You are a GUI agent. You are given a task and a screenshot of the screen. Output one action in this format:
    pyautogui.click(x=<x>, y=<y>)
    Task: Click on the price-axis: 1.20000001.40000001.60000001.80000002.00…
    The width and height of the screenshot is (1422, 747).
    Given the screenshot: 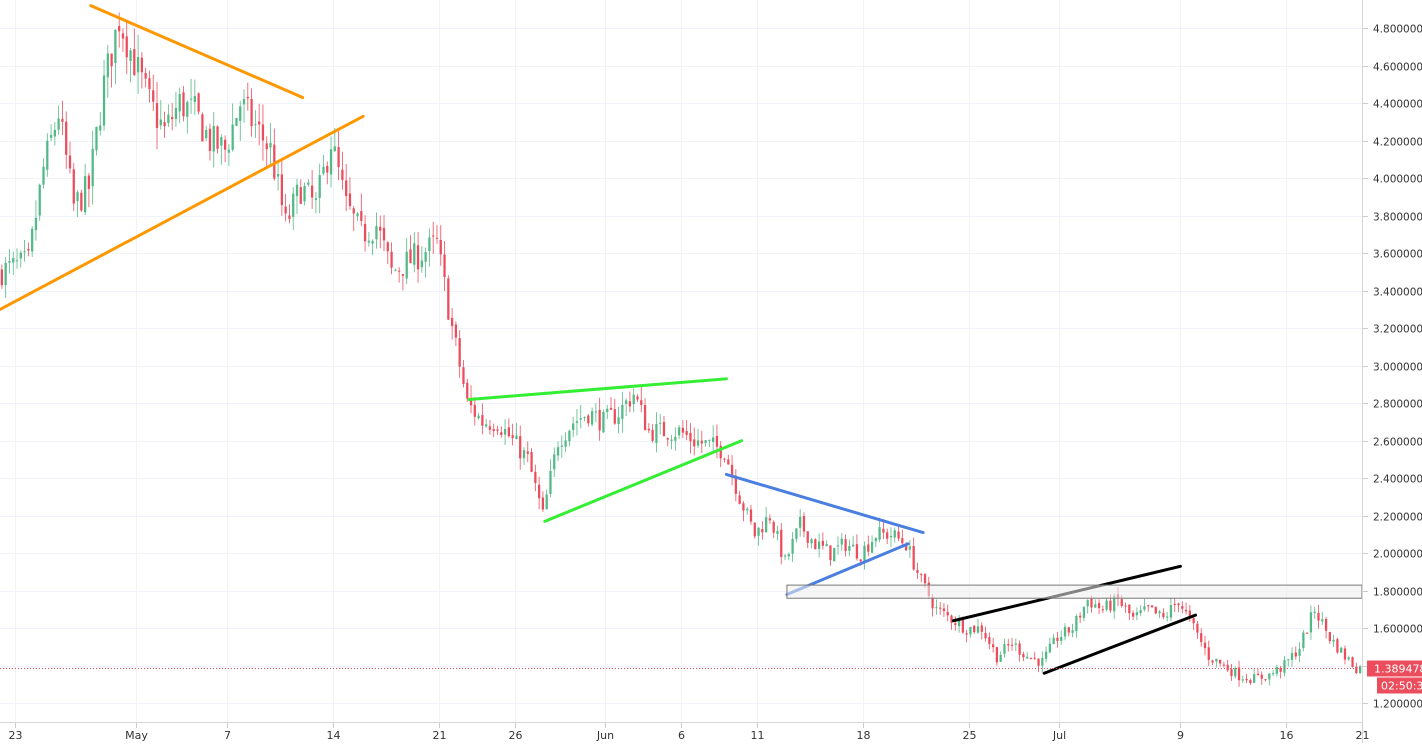 What is the action you would take?
    pyautogui.click(x=1392, y=367)
    